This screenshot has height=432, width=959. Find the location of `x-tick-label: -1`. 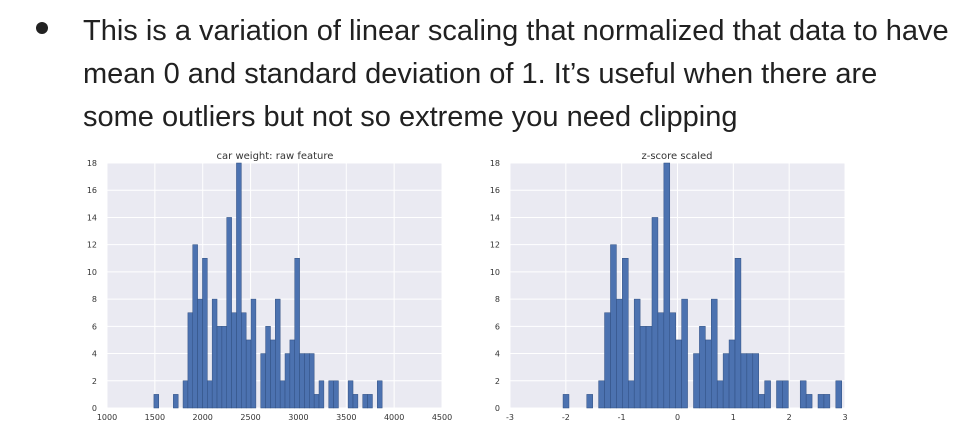

x-tick-label: -1 is located at coordinates (622, 417).